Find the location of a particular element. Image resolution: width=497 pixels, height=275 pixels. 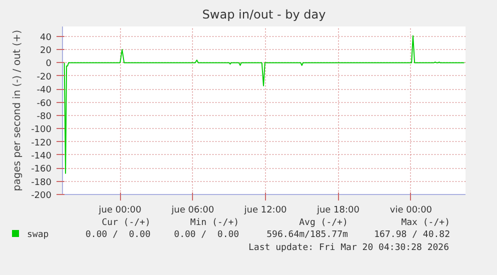

x-tick-label: jue 00:00 is located at coordinates (120, 211).